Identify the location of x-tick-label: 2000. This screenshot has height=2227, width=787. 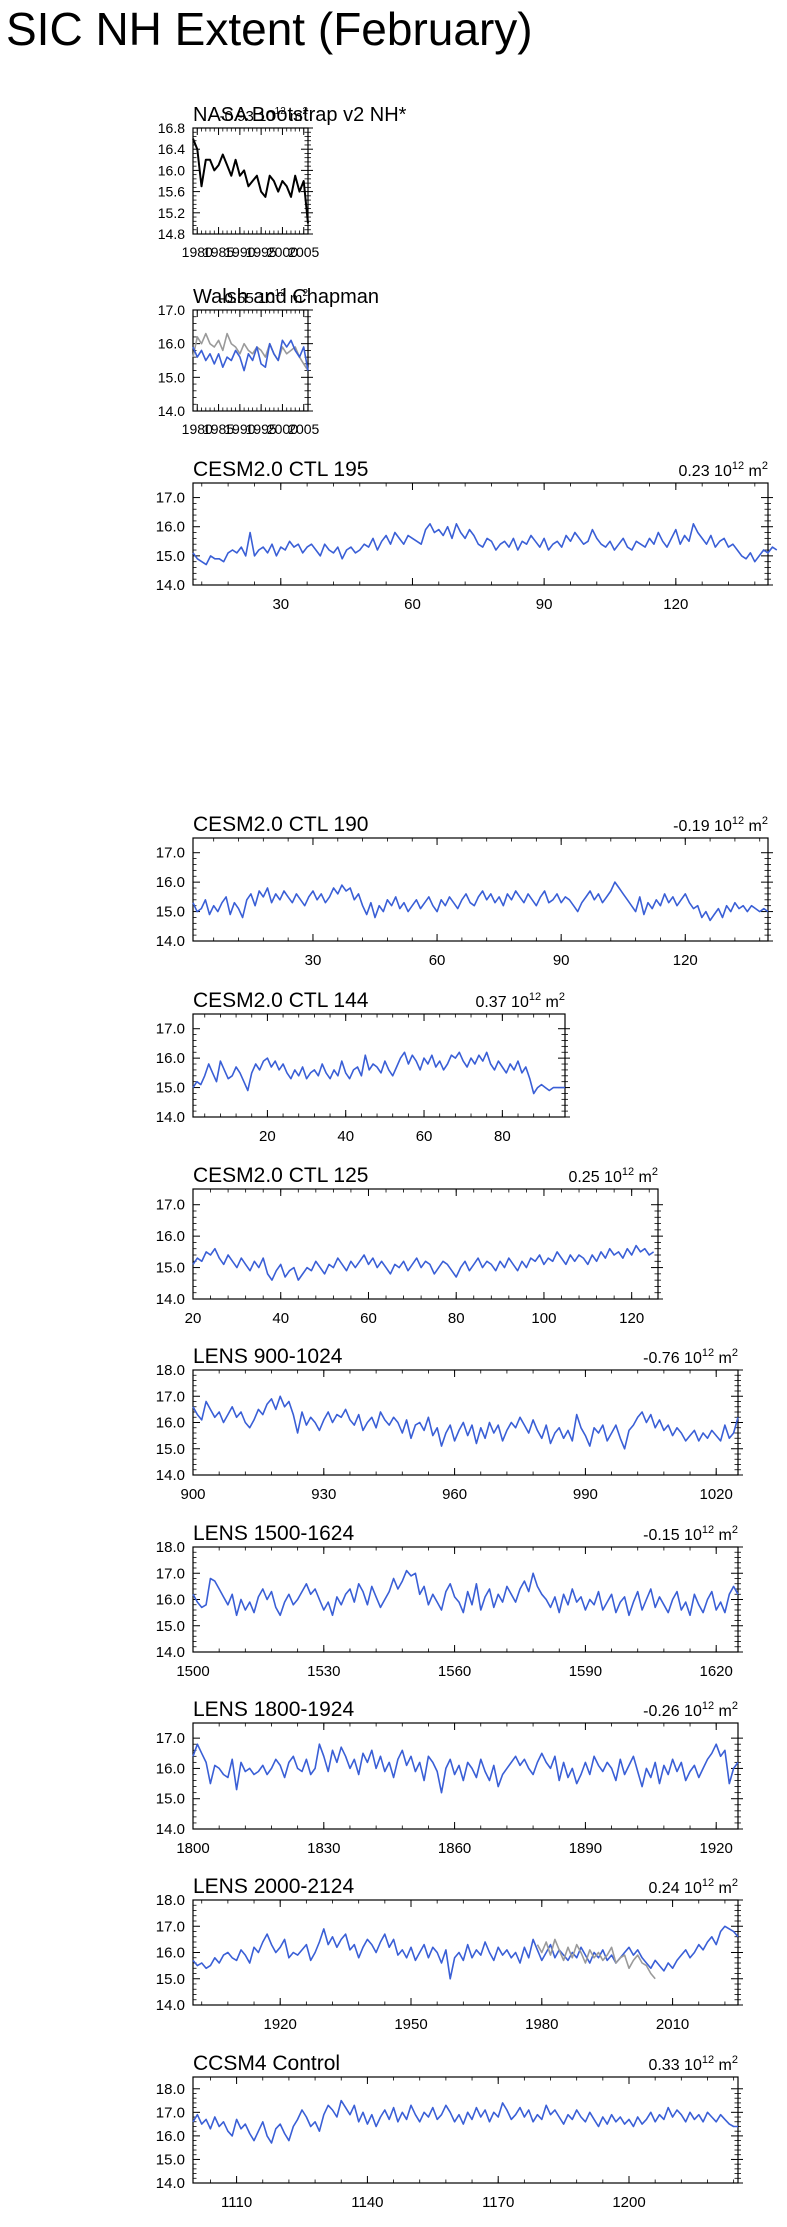
(282, 252).